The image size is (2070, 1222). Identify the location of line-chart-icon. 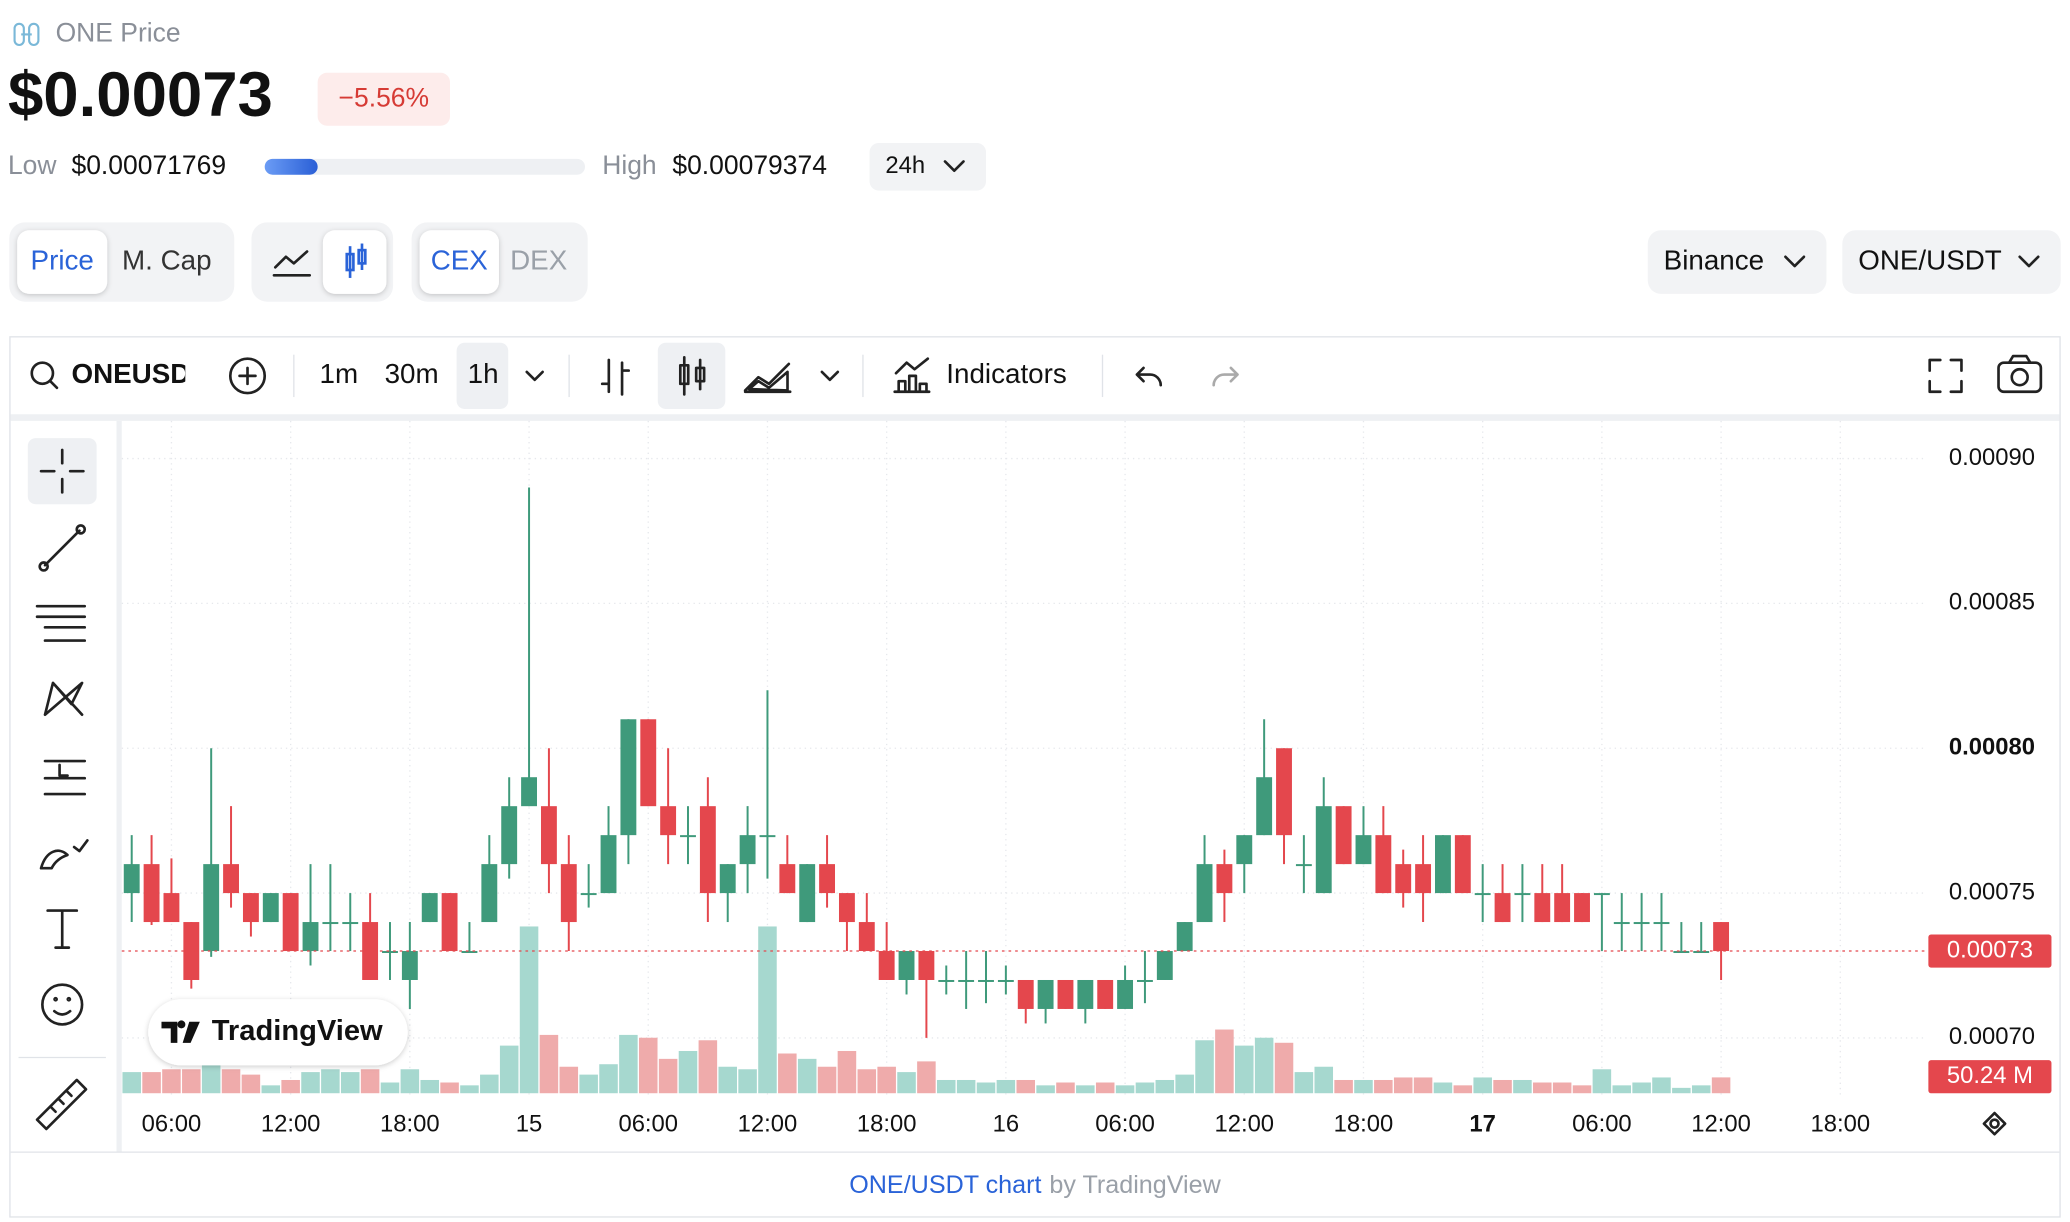
(292, 263).